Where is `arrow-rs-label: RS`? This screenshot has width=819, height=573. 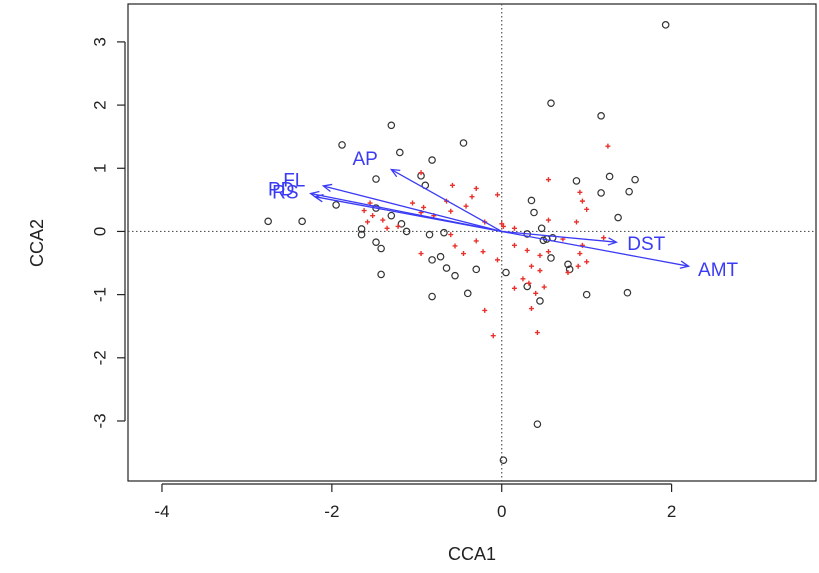
arrow-rs-label: RS is located at coordinates (285, 193).